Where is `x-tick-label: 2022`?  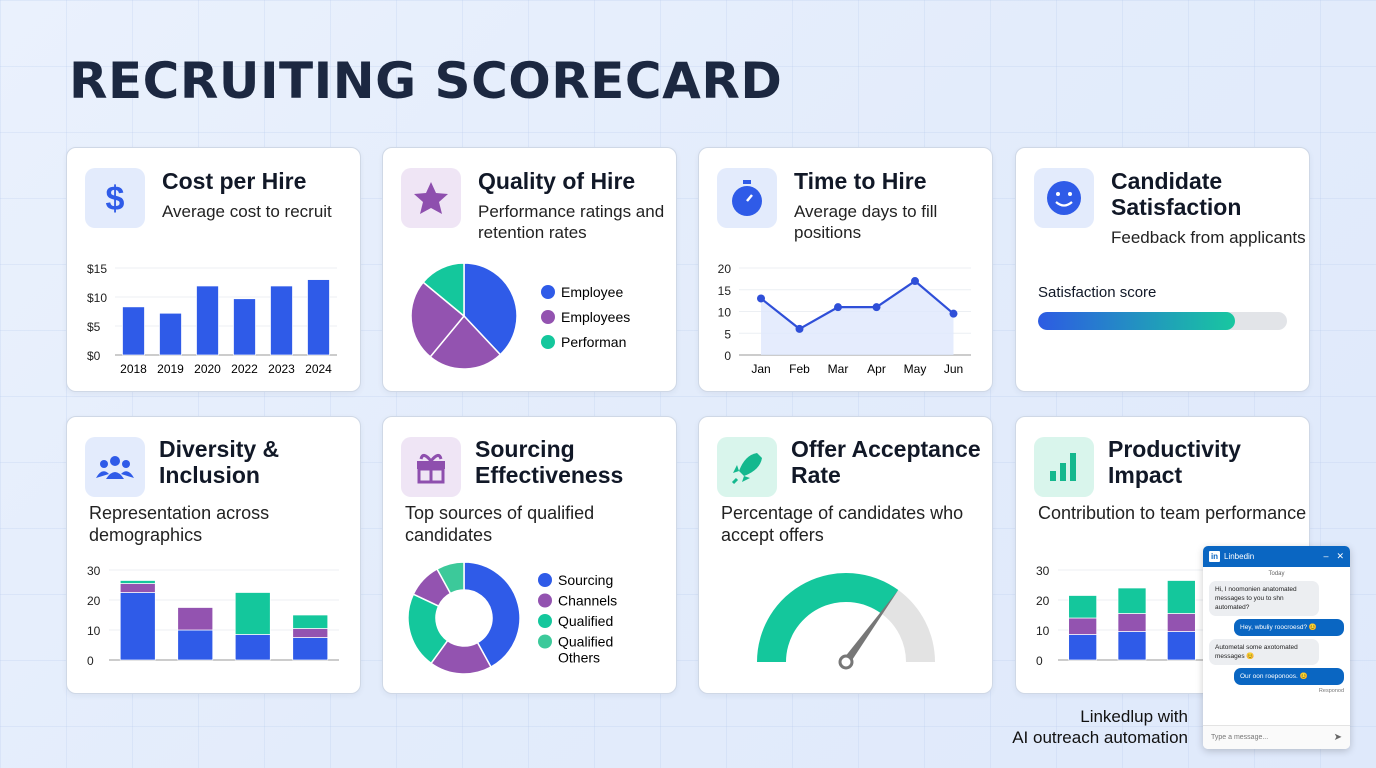 x-tick-label: 2022 is located at coordinates (244, 369).